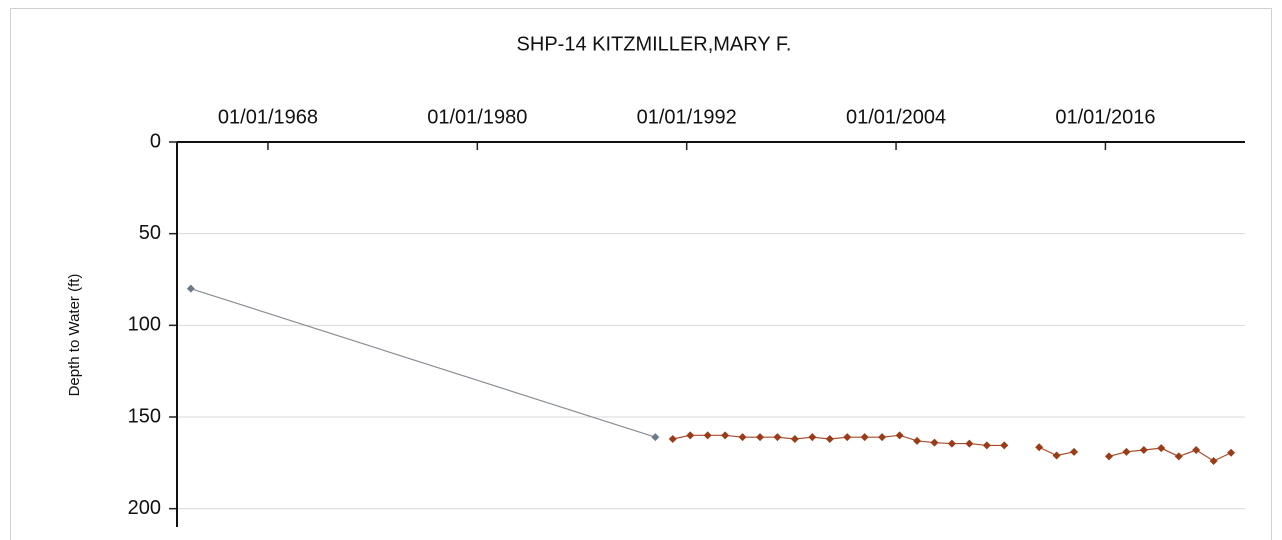  Describe the element at coordinates (268, 117) in the screenshot. I see `x-tick-label: 01/01/1968` at that location.